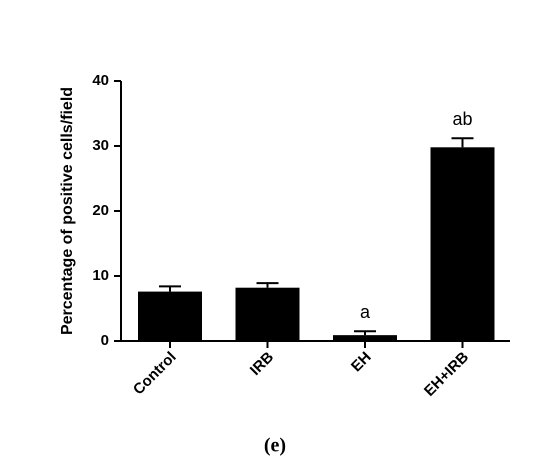 This screenshot has height=475, width=550. What do you see at coordinates (100, 210) in the screenshot?
I see `y-tick-label: 20` at bounding box center [100, 210].